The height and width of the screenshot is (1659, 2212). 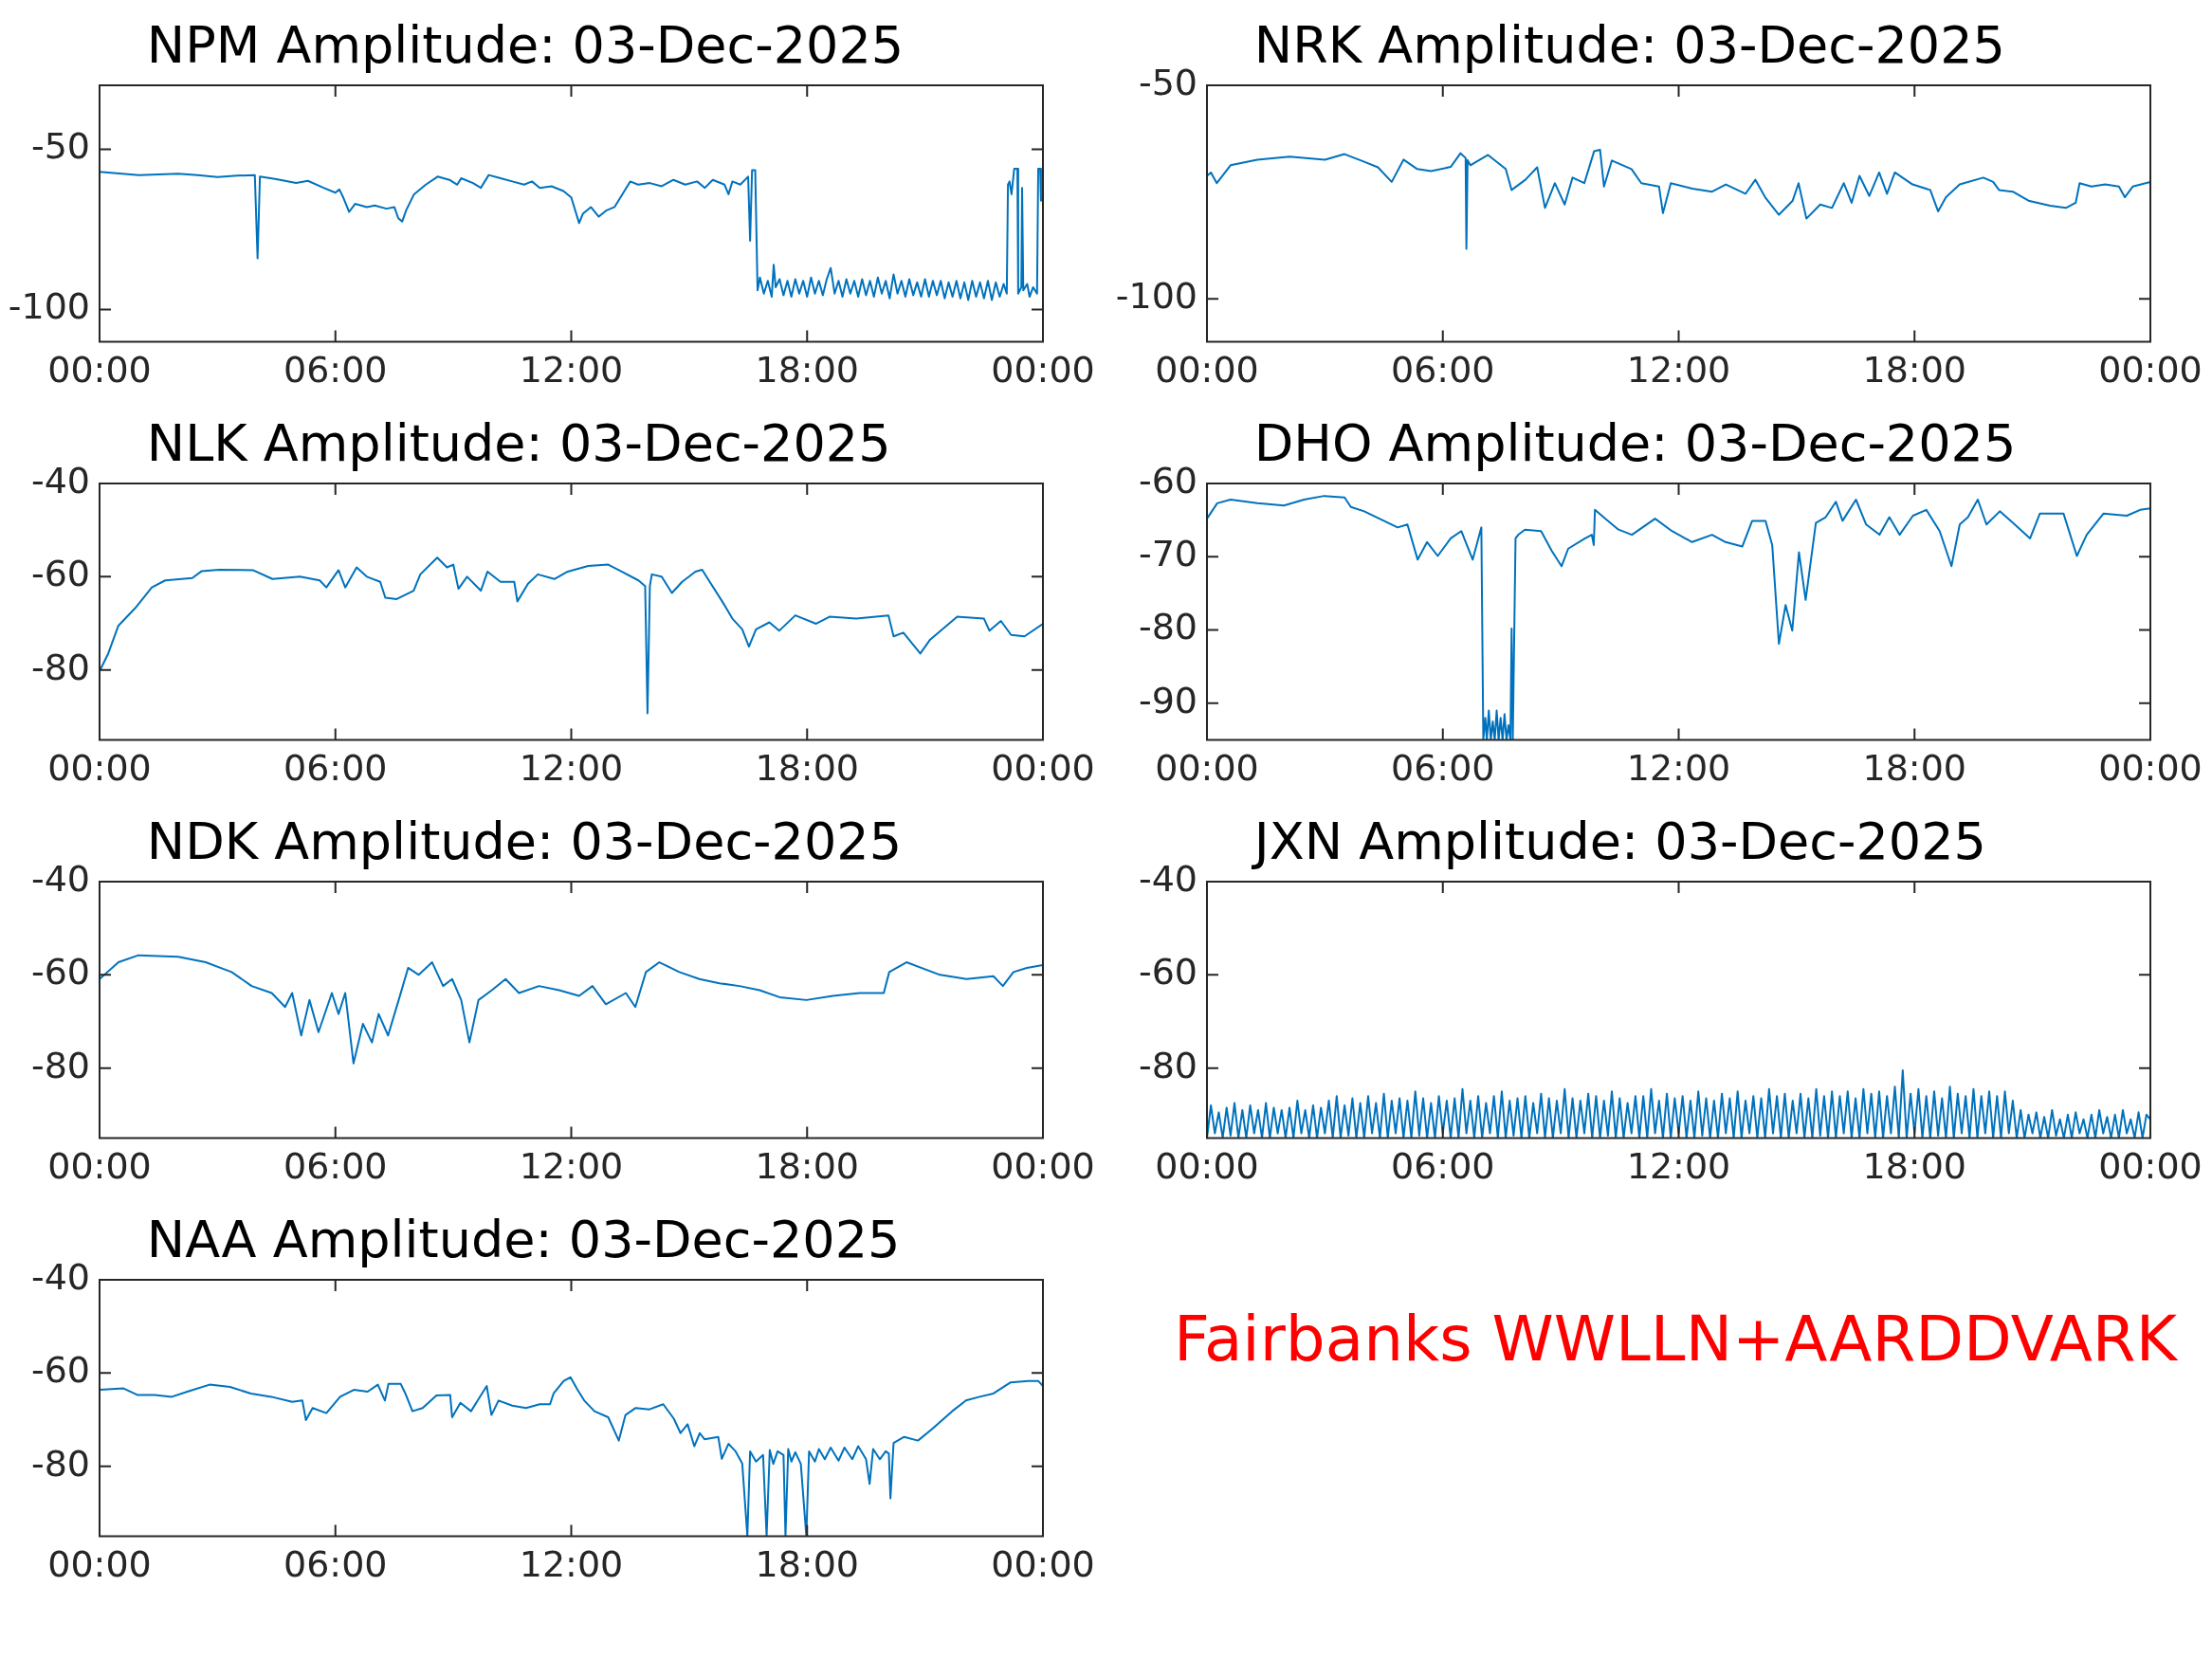 I want to click on chart-title: NAA Amplitude: 03-Dec-2025, so click(x=523, y=1239).